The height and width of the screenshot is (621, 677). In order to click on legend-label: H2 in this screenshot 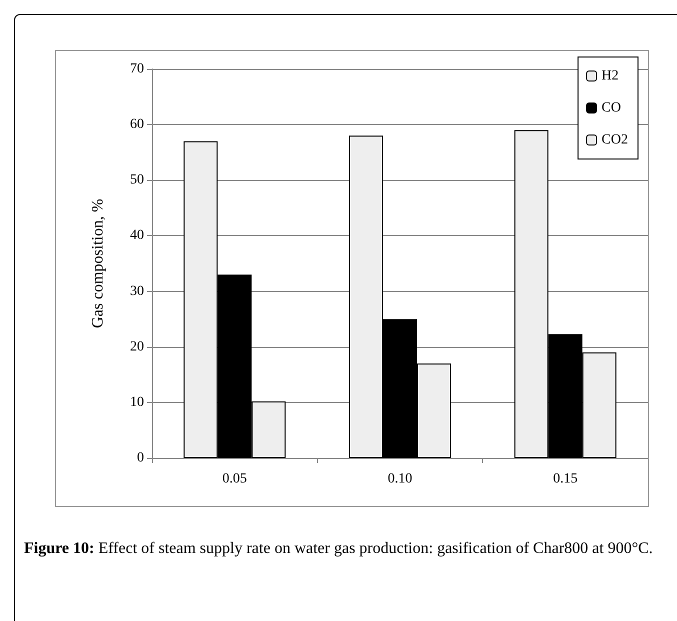, I will do `click(610, 76)`.